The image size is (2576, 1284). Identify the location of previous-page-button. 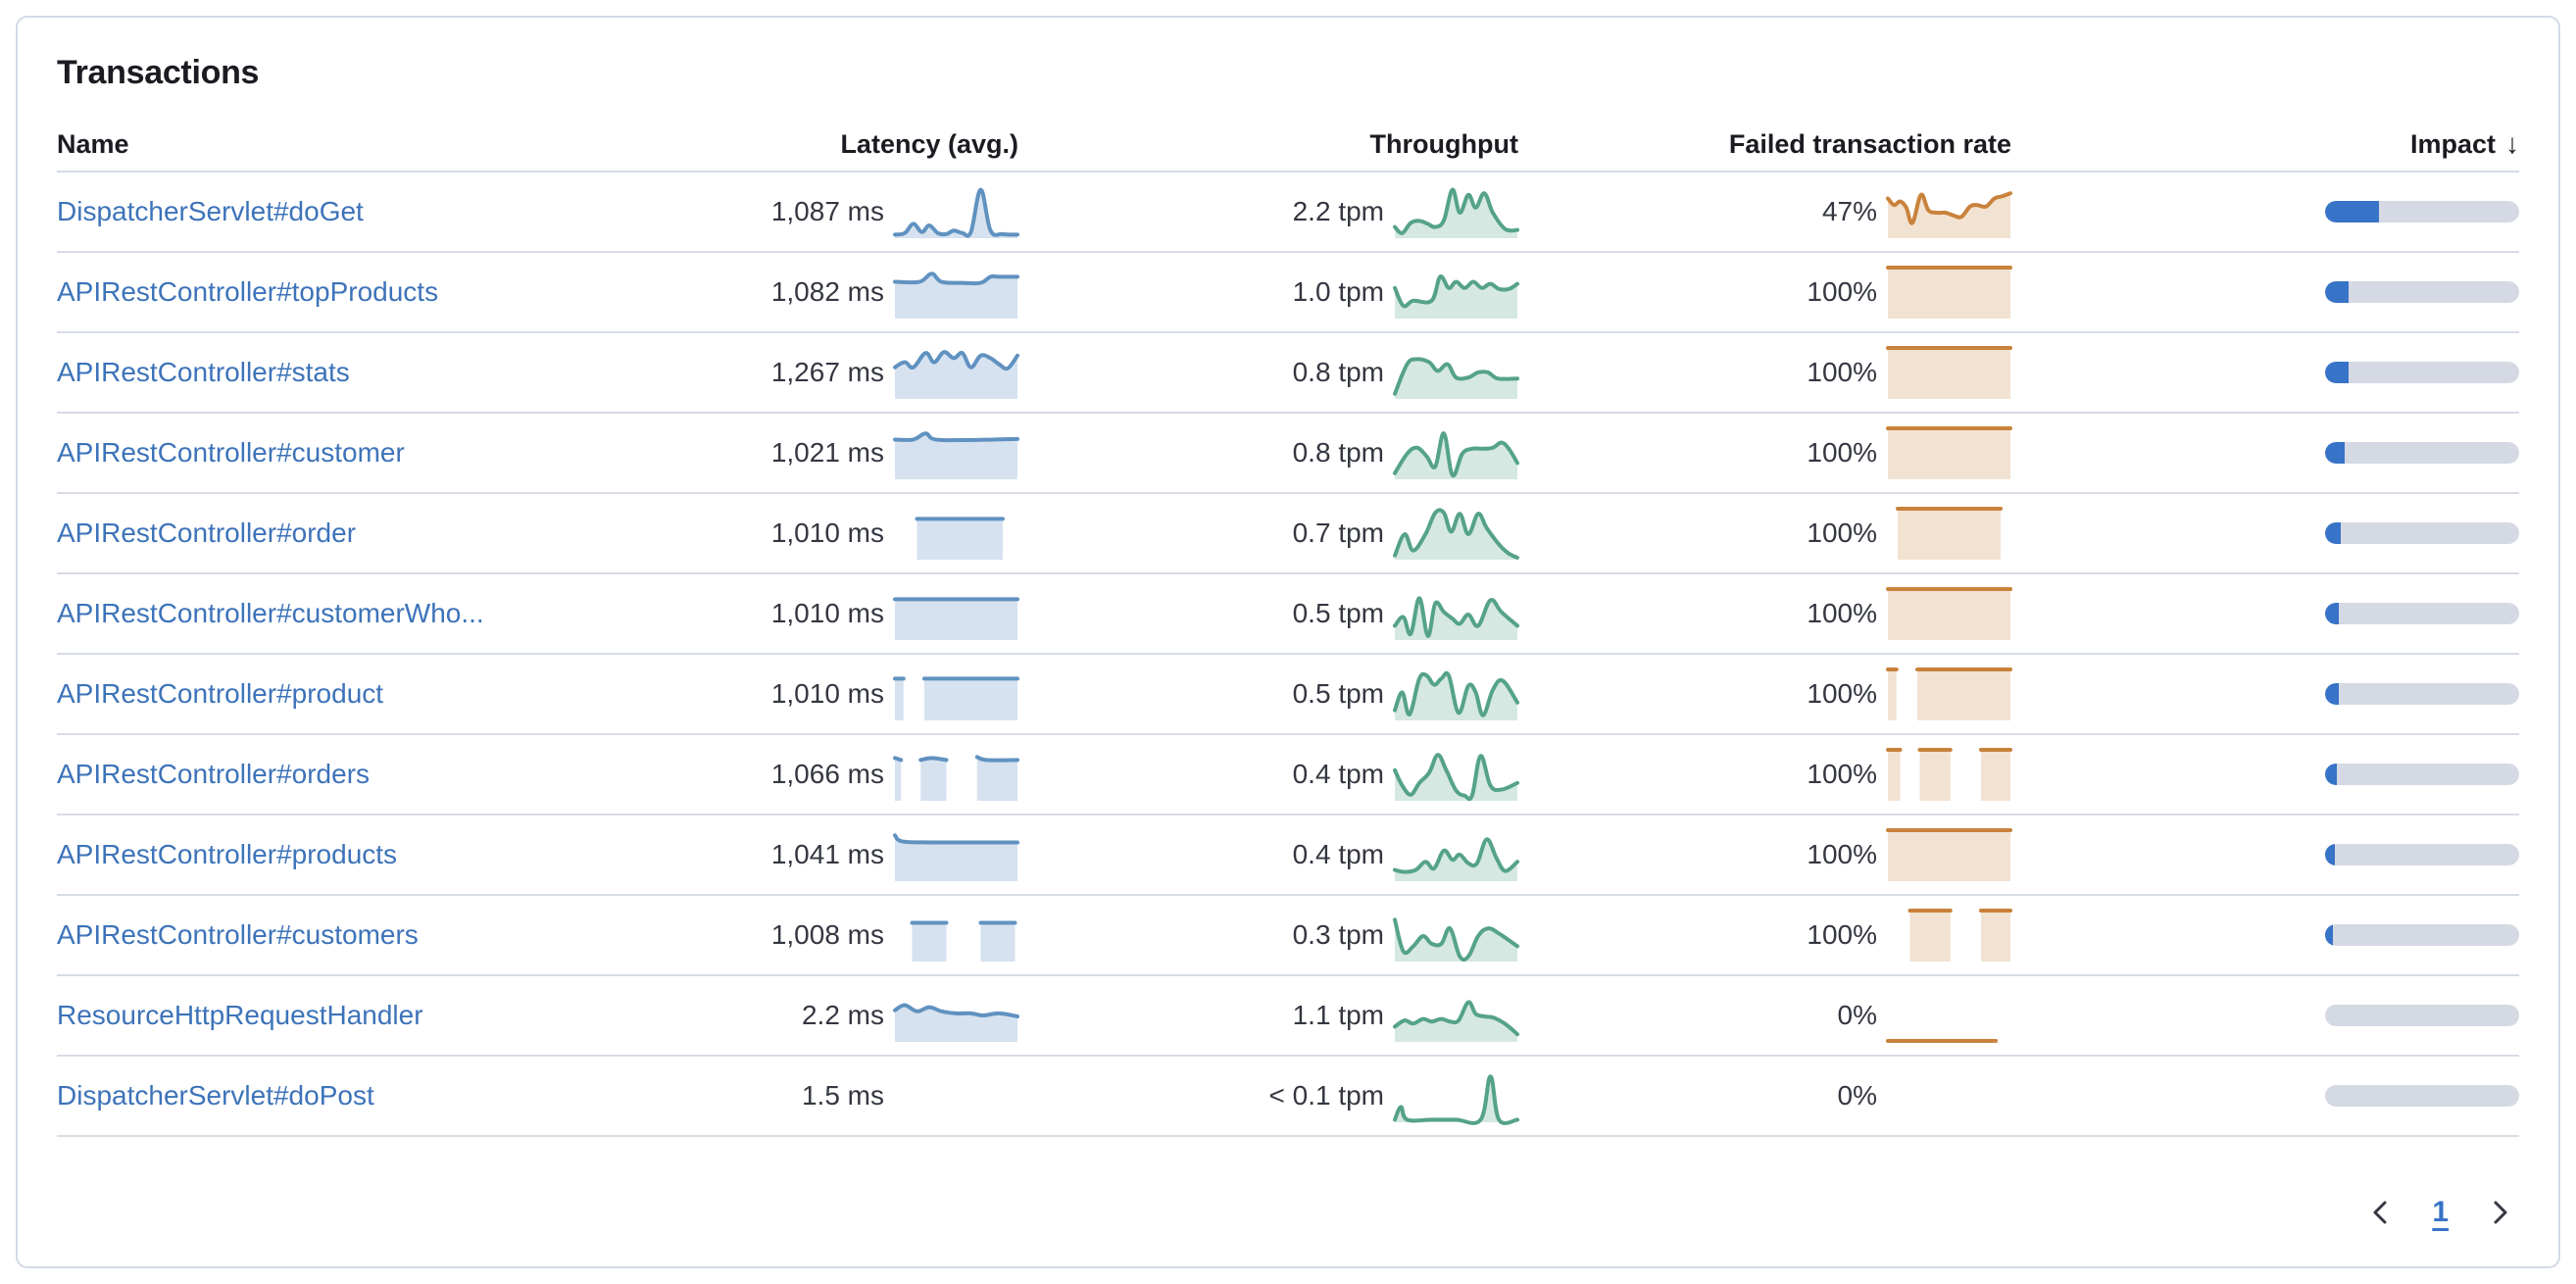
(2381, 1212).